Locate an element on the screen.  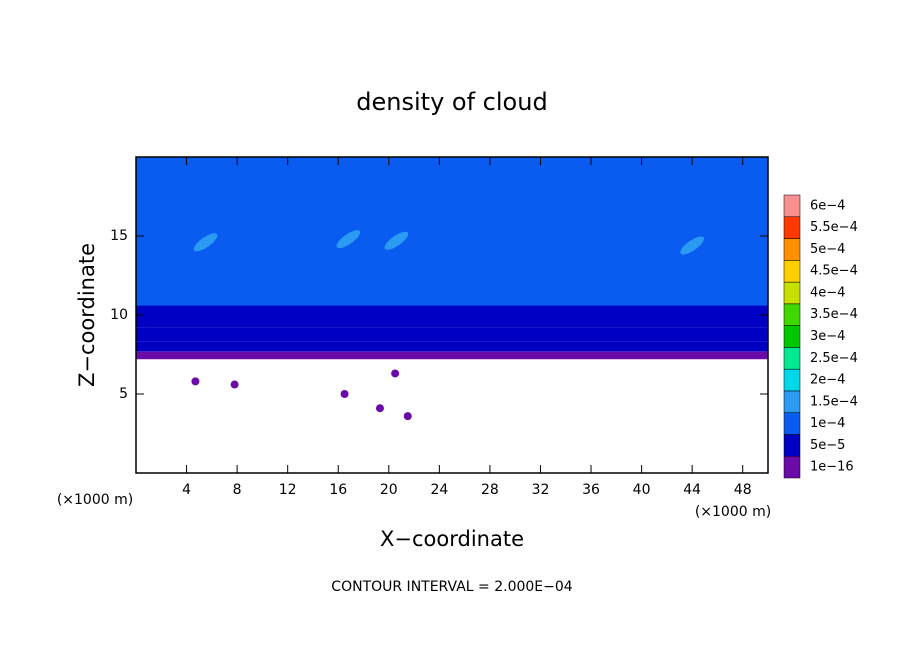
y-tick-label: 10 is located at coordinates (119, 315).